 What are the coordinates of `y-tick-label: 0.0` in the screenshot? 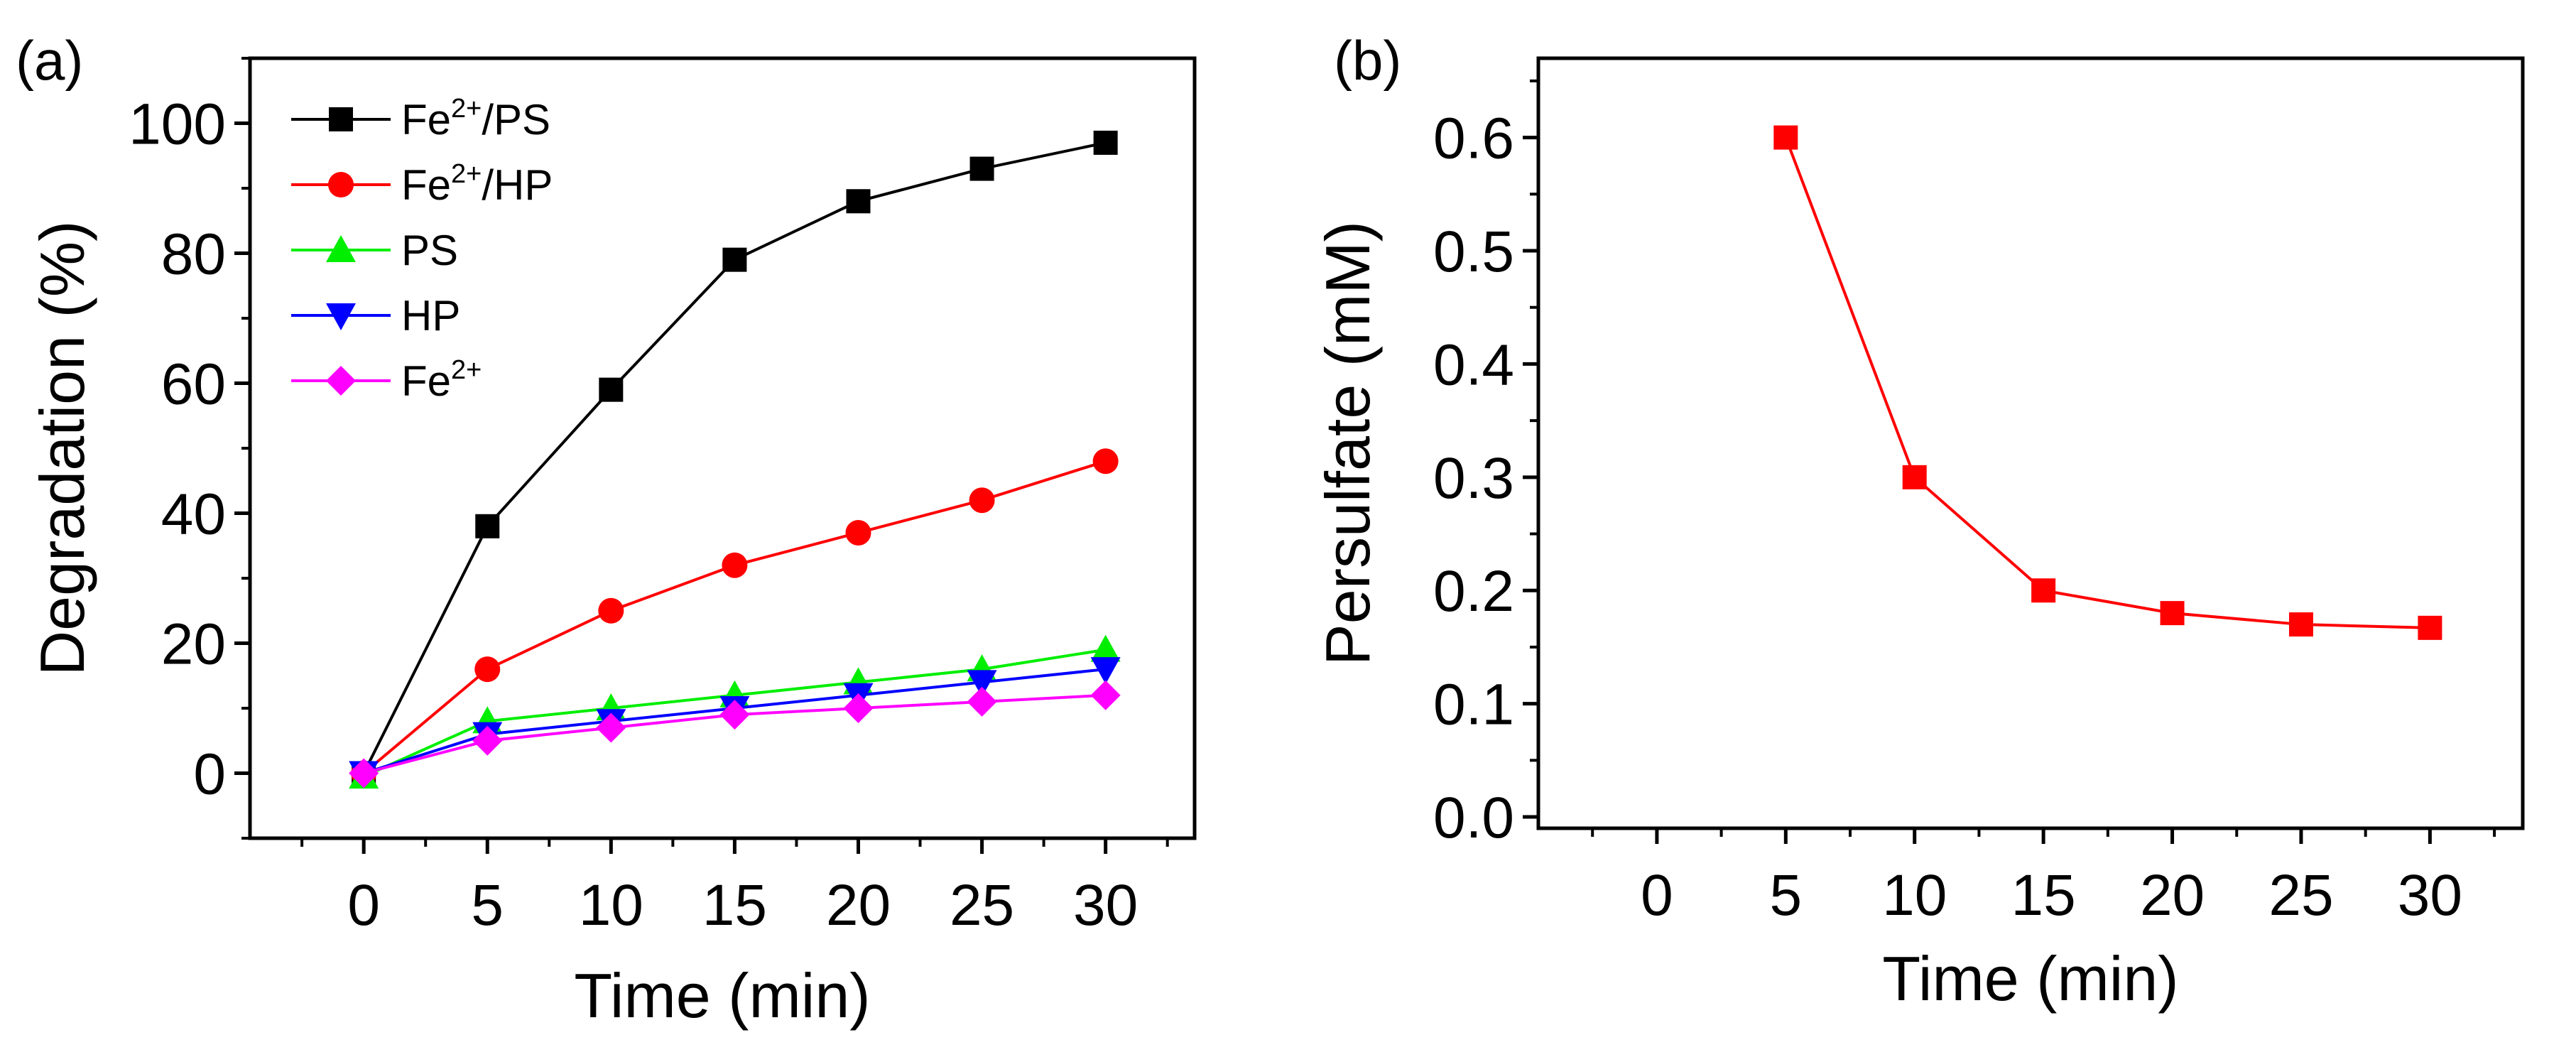 It's located at (1473, 818).